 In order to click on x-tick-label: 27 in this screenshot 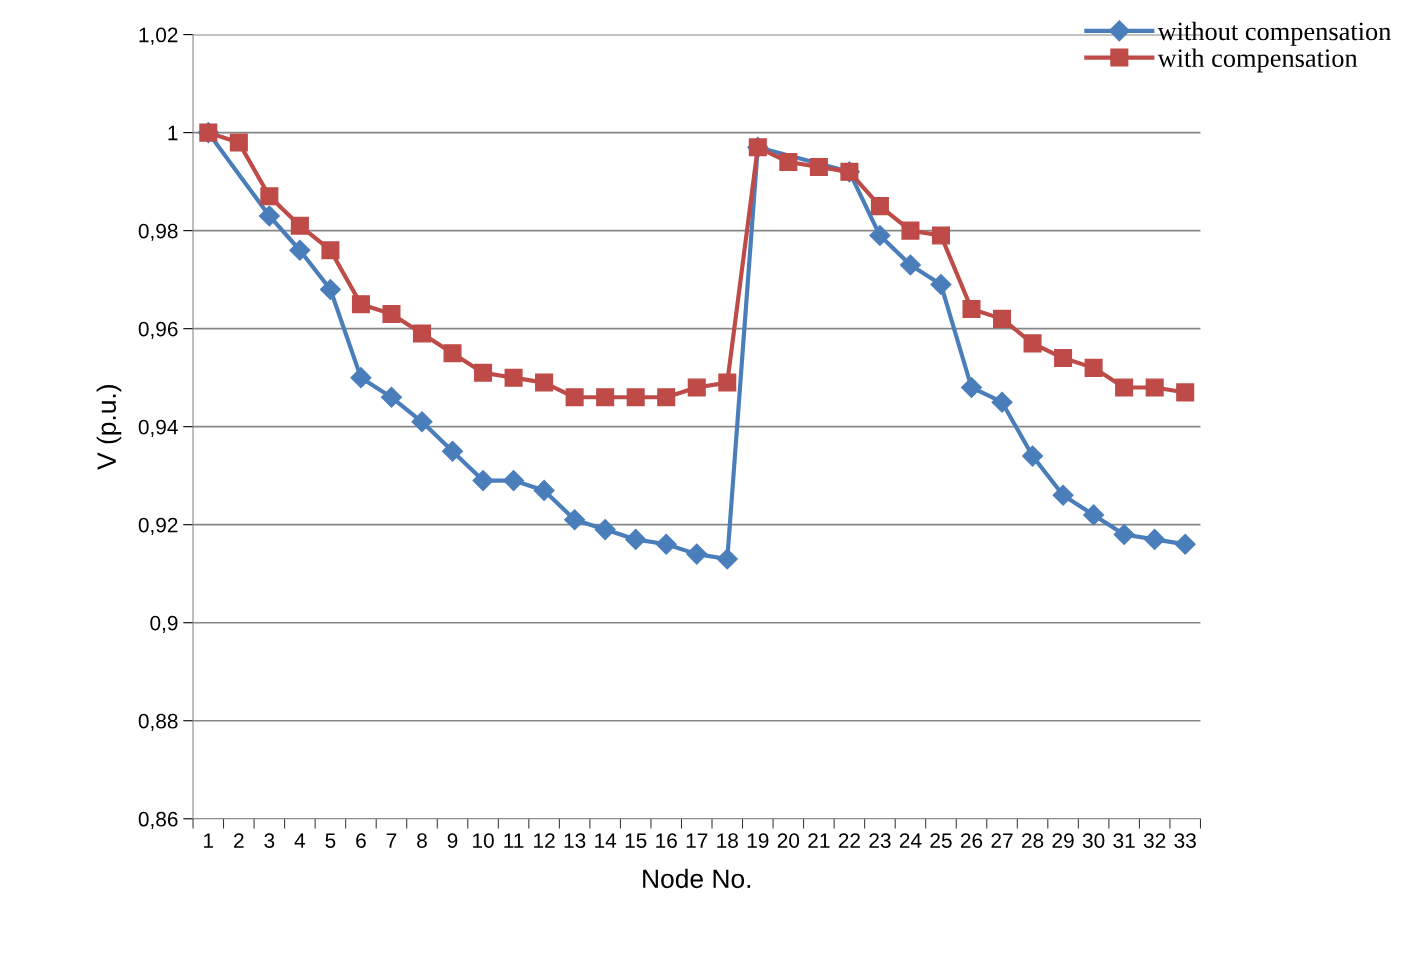, I will do `click(1002, 840)`.